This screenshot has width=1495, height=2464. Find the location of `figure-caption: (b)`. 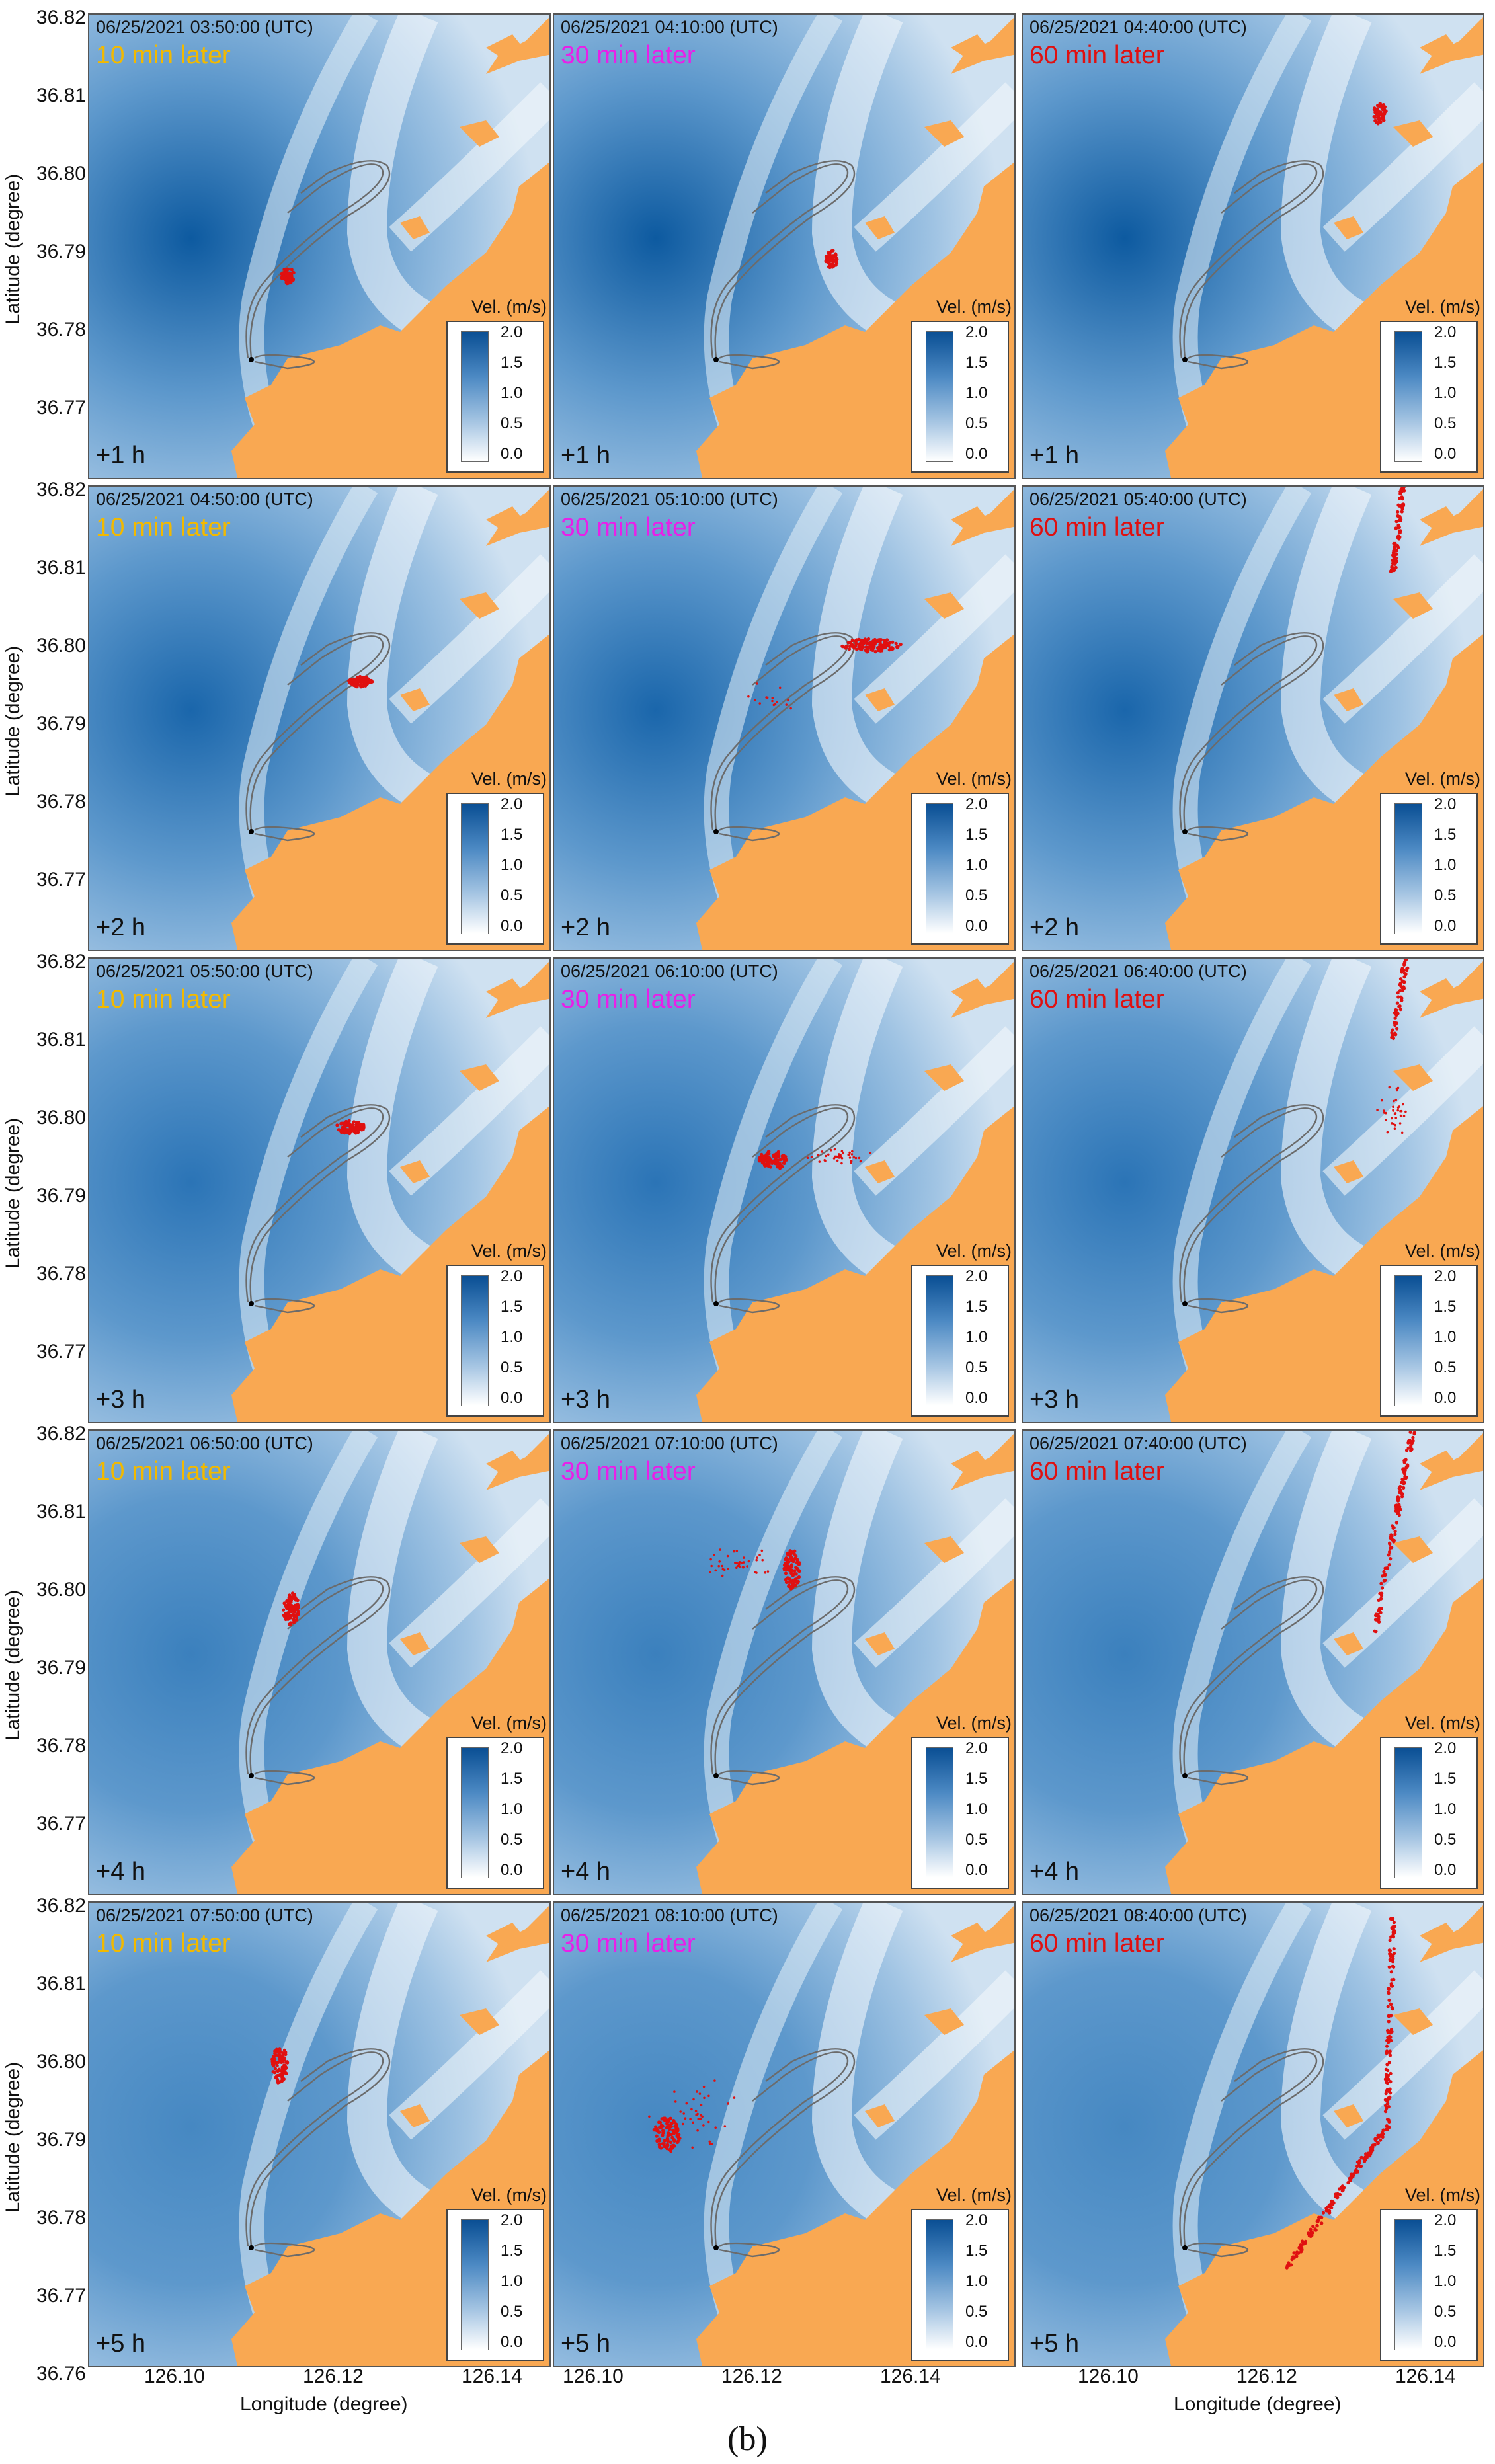

figure-caption: (b) is located at coordinates (747, 2439).